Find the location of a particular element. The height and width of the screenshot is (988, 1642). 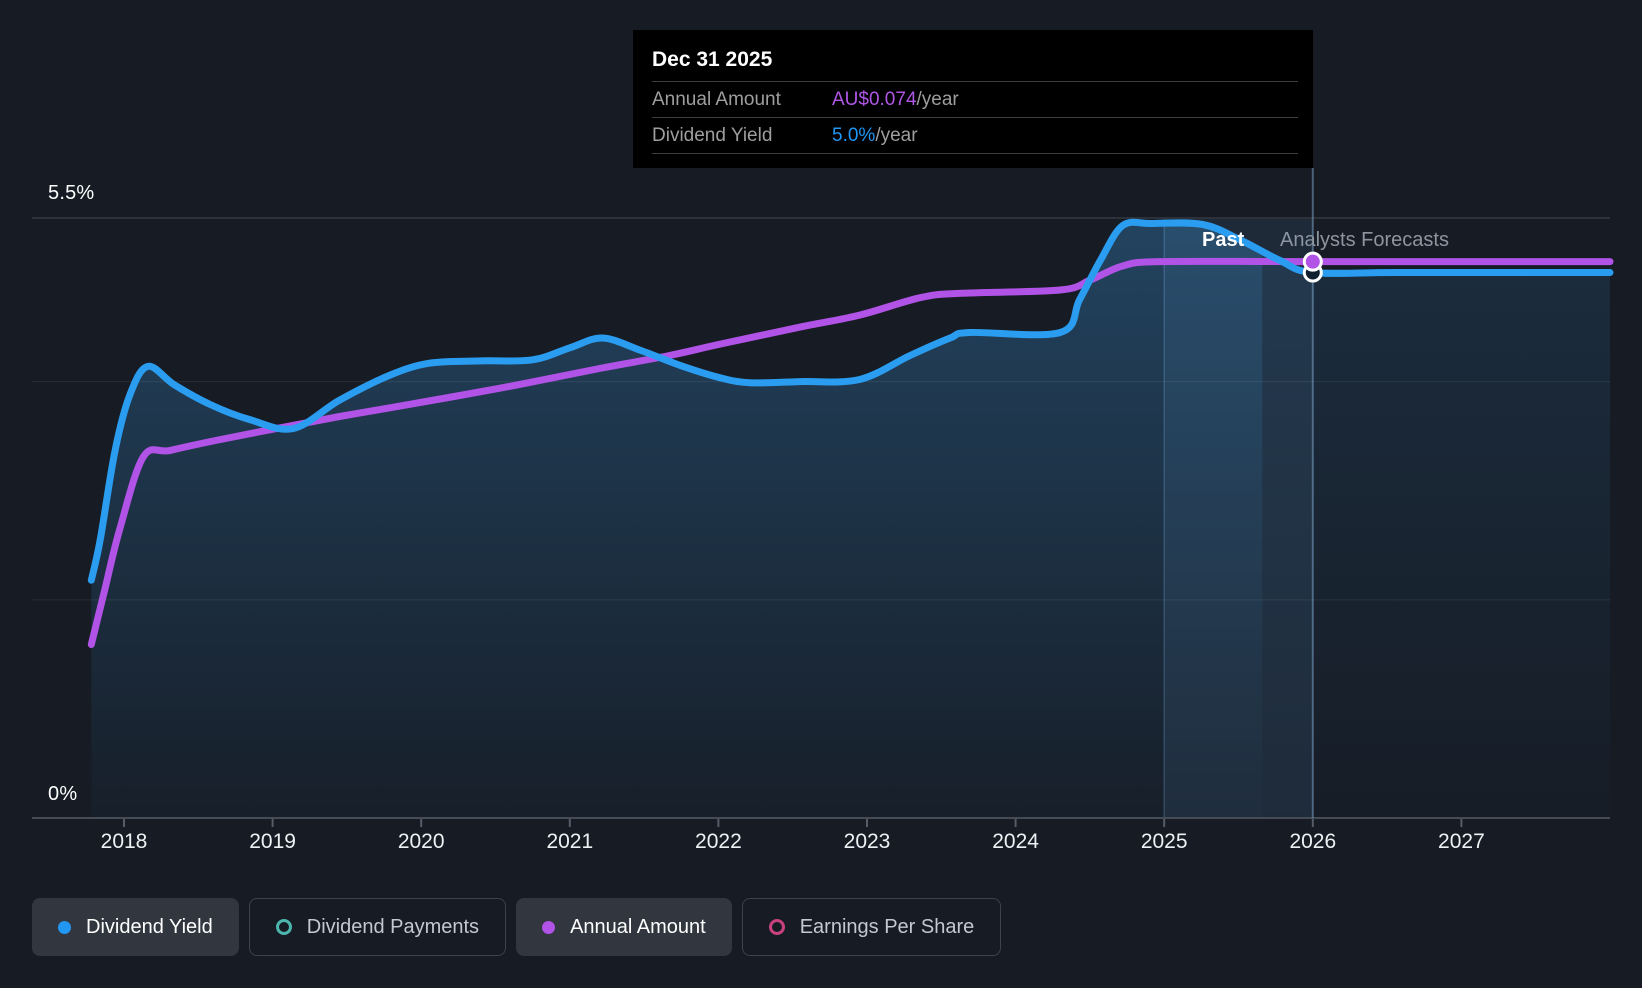

tooltip-row-label: Dividend Yield is located at coordinates (712, 135).